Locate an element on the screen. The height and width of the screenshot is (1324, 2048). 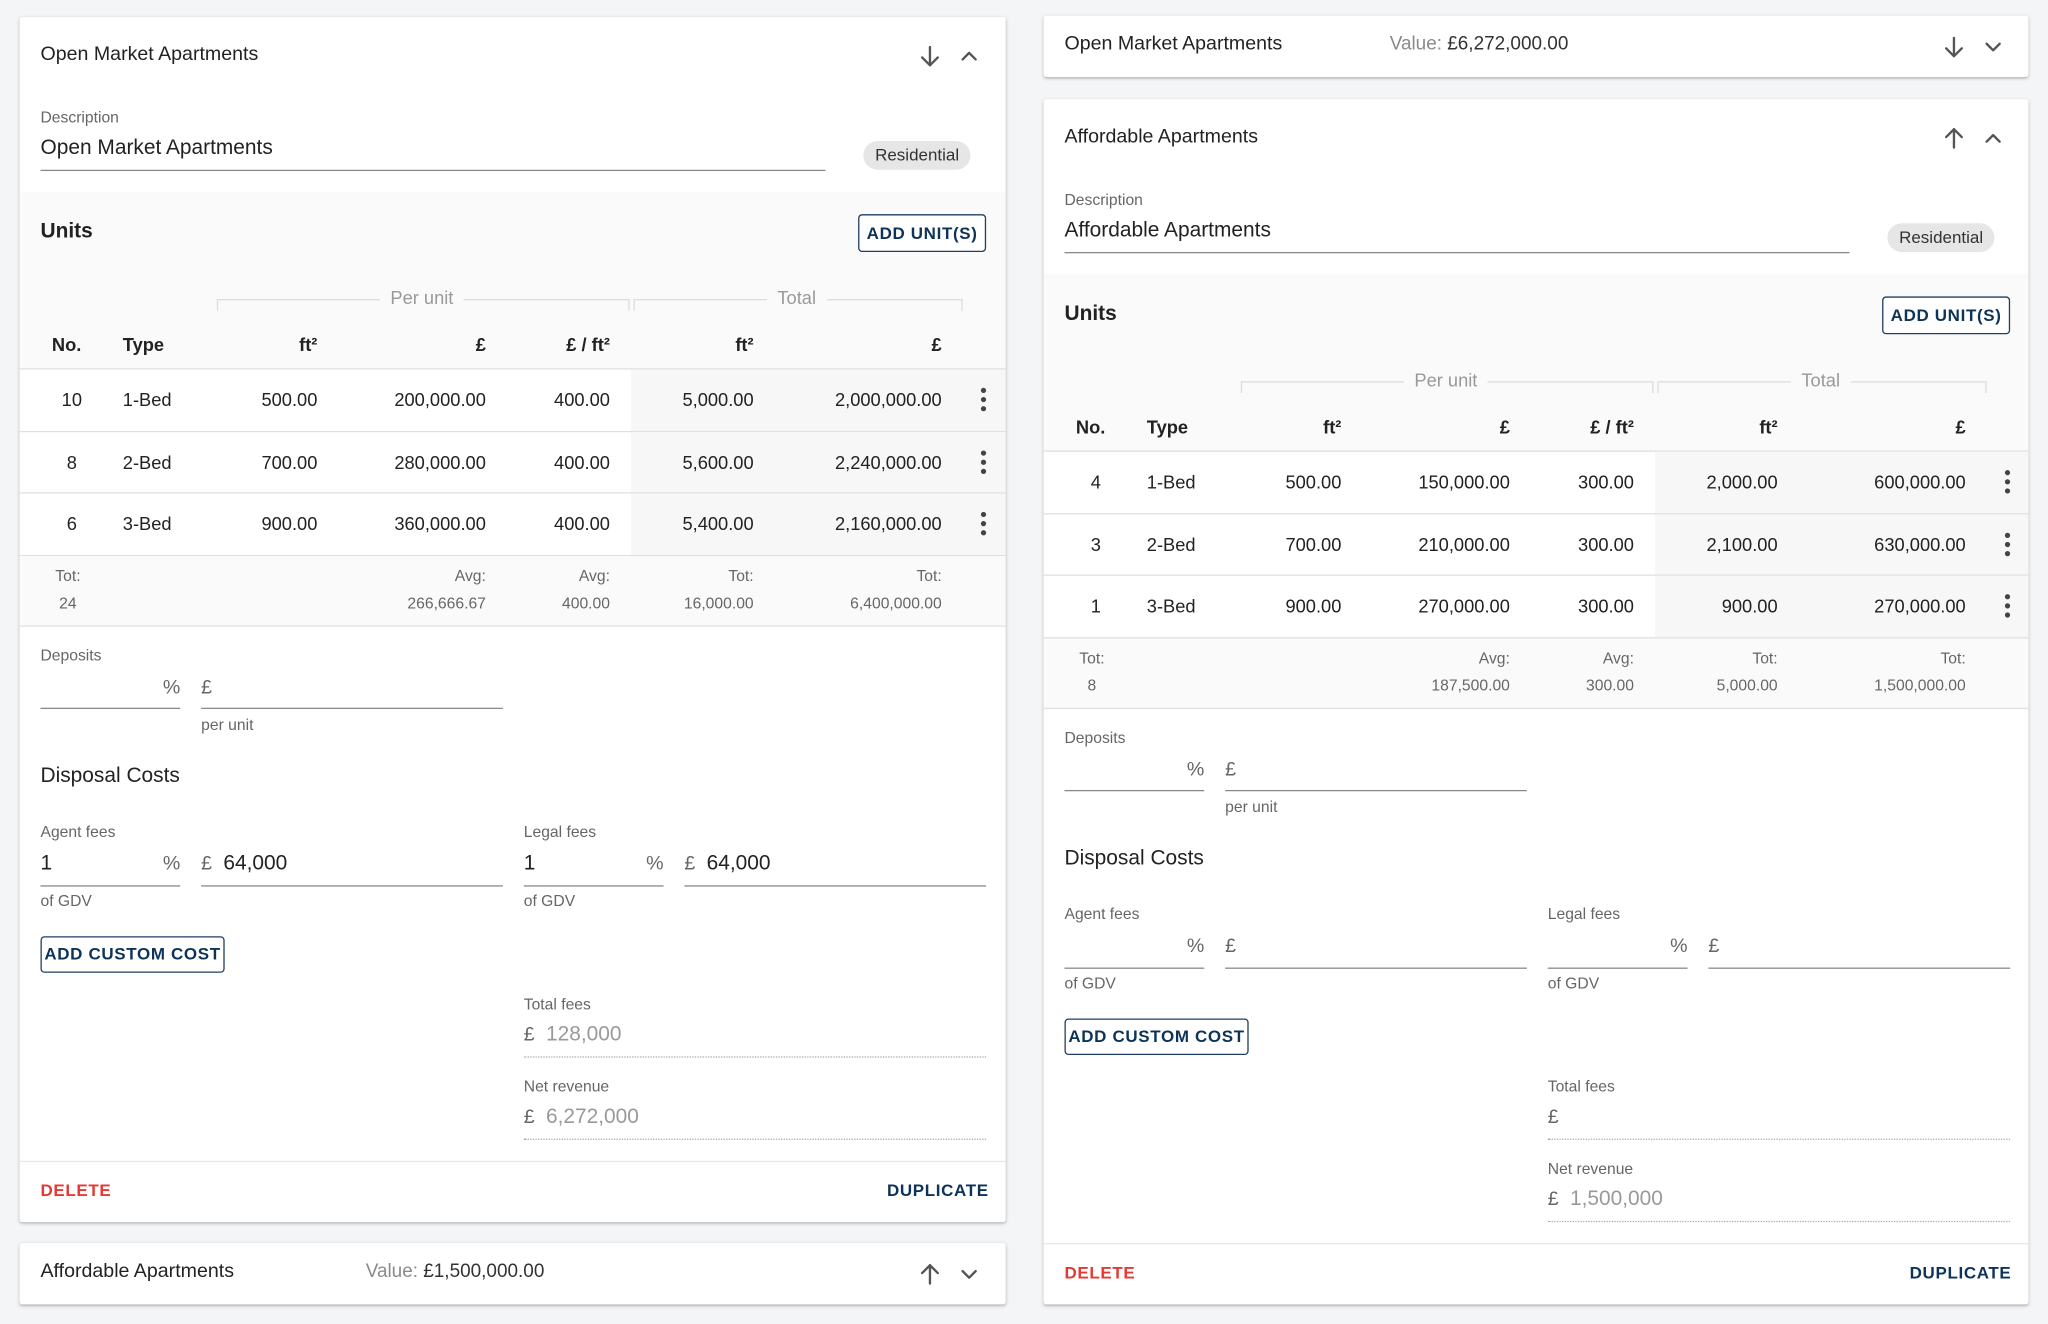
unit-cell: 630,000.00 is located at coordinates (1920, 544).